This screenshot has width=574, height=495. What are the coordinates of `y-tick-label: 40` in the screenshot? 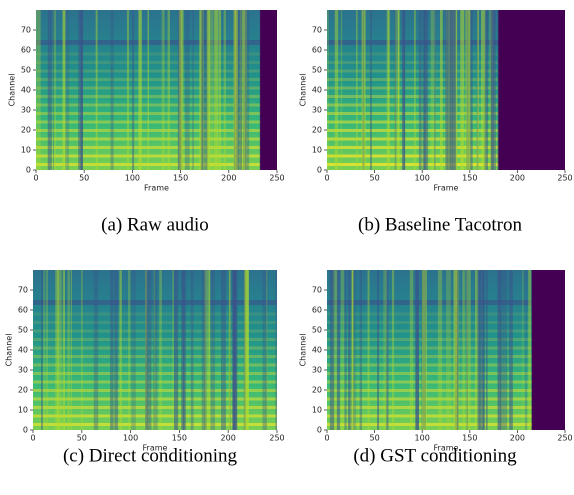 It's located at (26, 90).